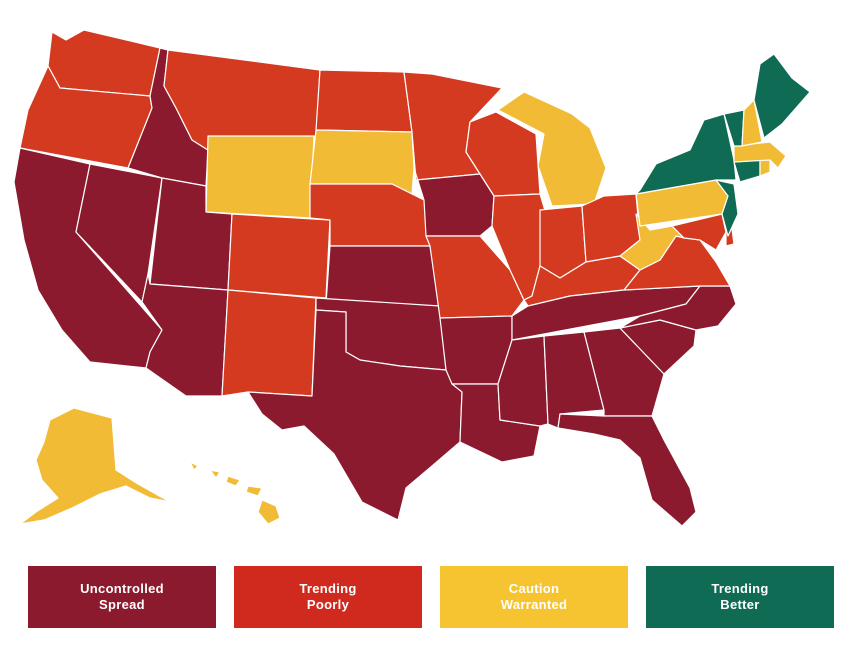 This screenshot has width=849, height=652. What do you see at coordinates (782, 96) in the screenshot?
I see `state-ME` at bounding box center [782, 96].